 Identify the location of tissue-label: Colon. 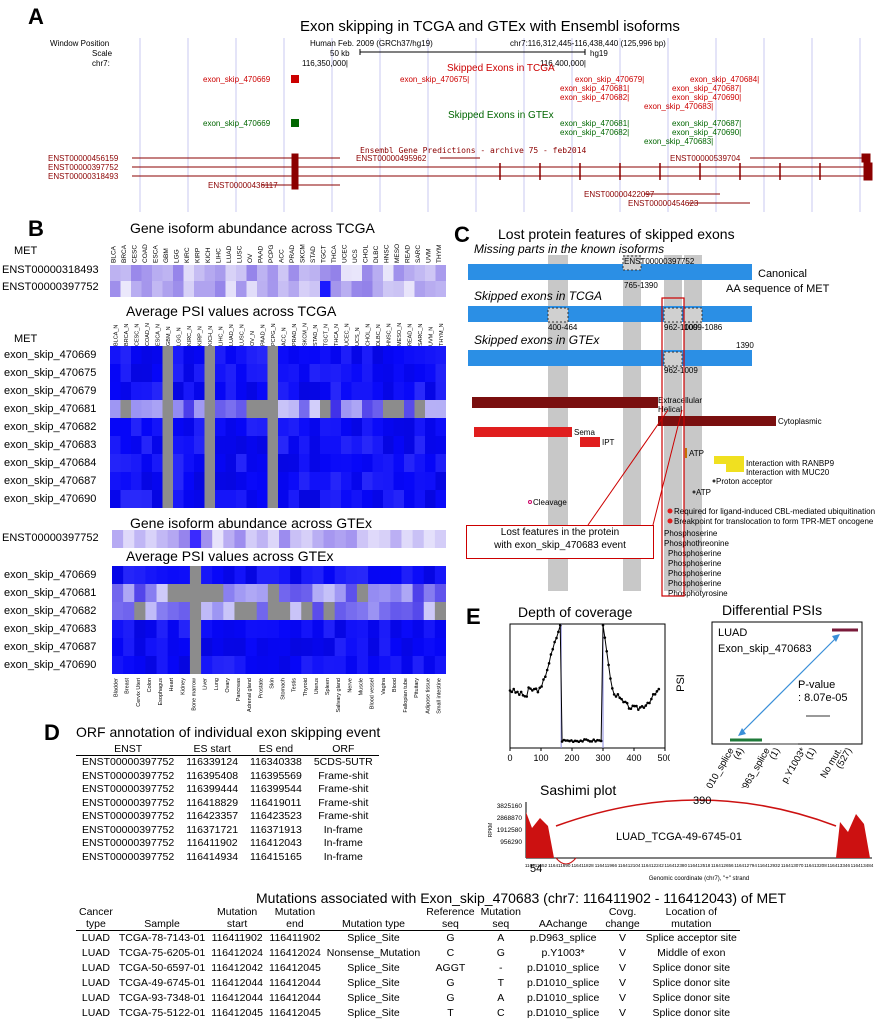
(150, 685).